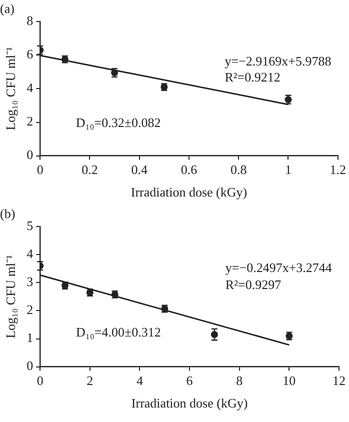 This screenshot has height=422, width=349. Describe the element at coordinates (90, 170) in the screenshot. I see `x-tick-label: 0.2` at that location.